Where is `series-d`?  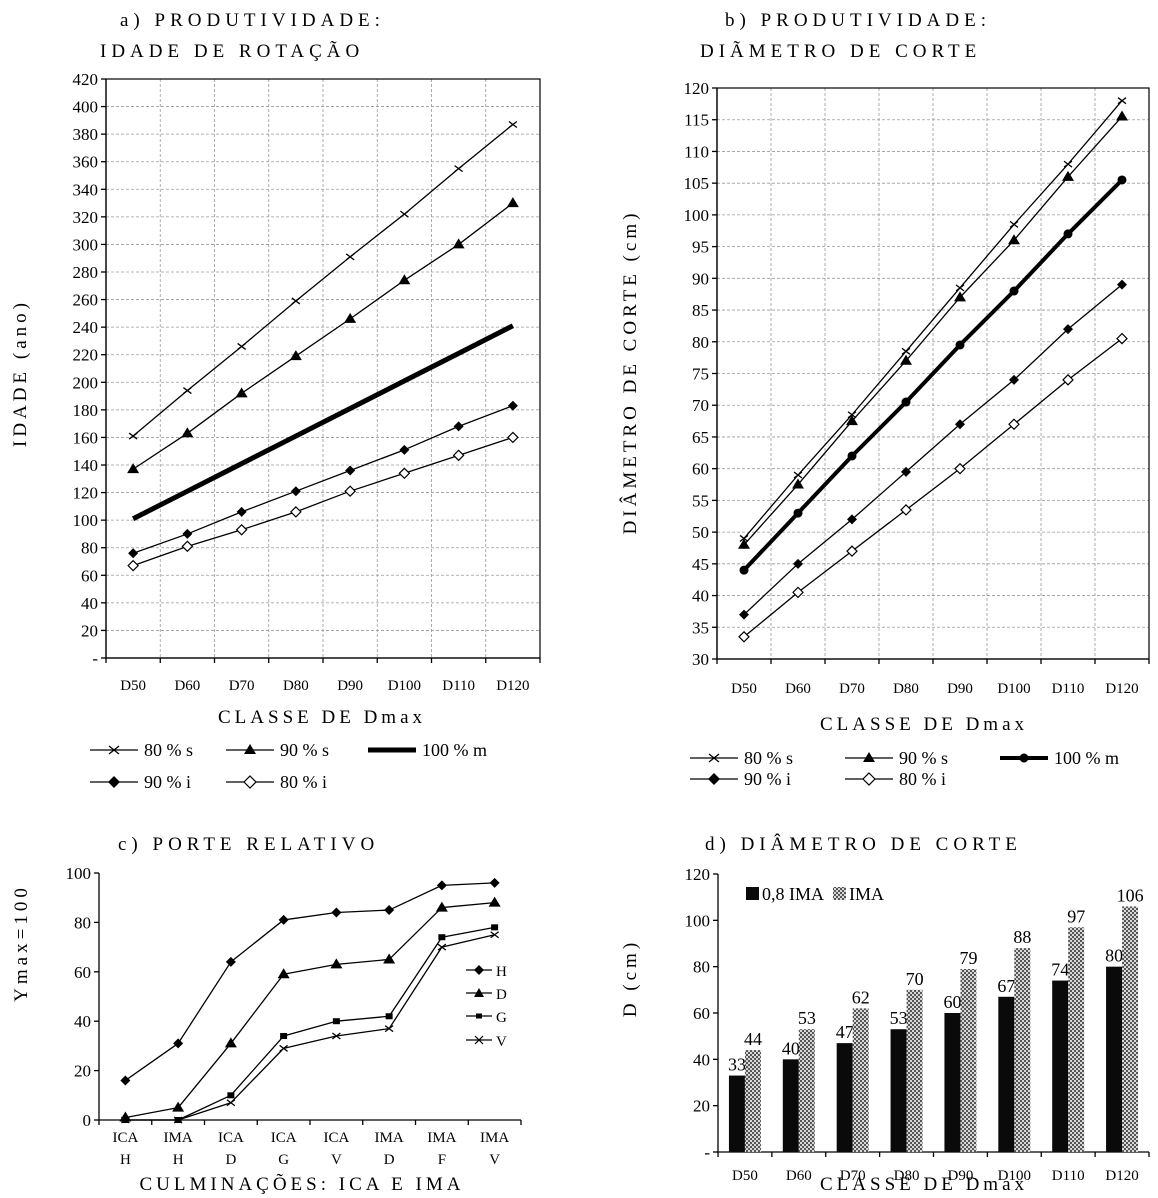
series-d is located at coordinates (310, 1009).